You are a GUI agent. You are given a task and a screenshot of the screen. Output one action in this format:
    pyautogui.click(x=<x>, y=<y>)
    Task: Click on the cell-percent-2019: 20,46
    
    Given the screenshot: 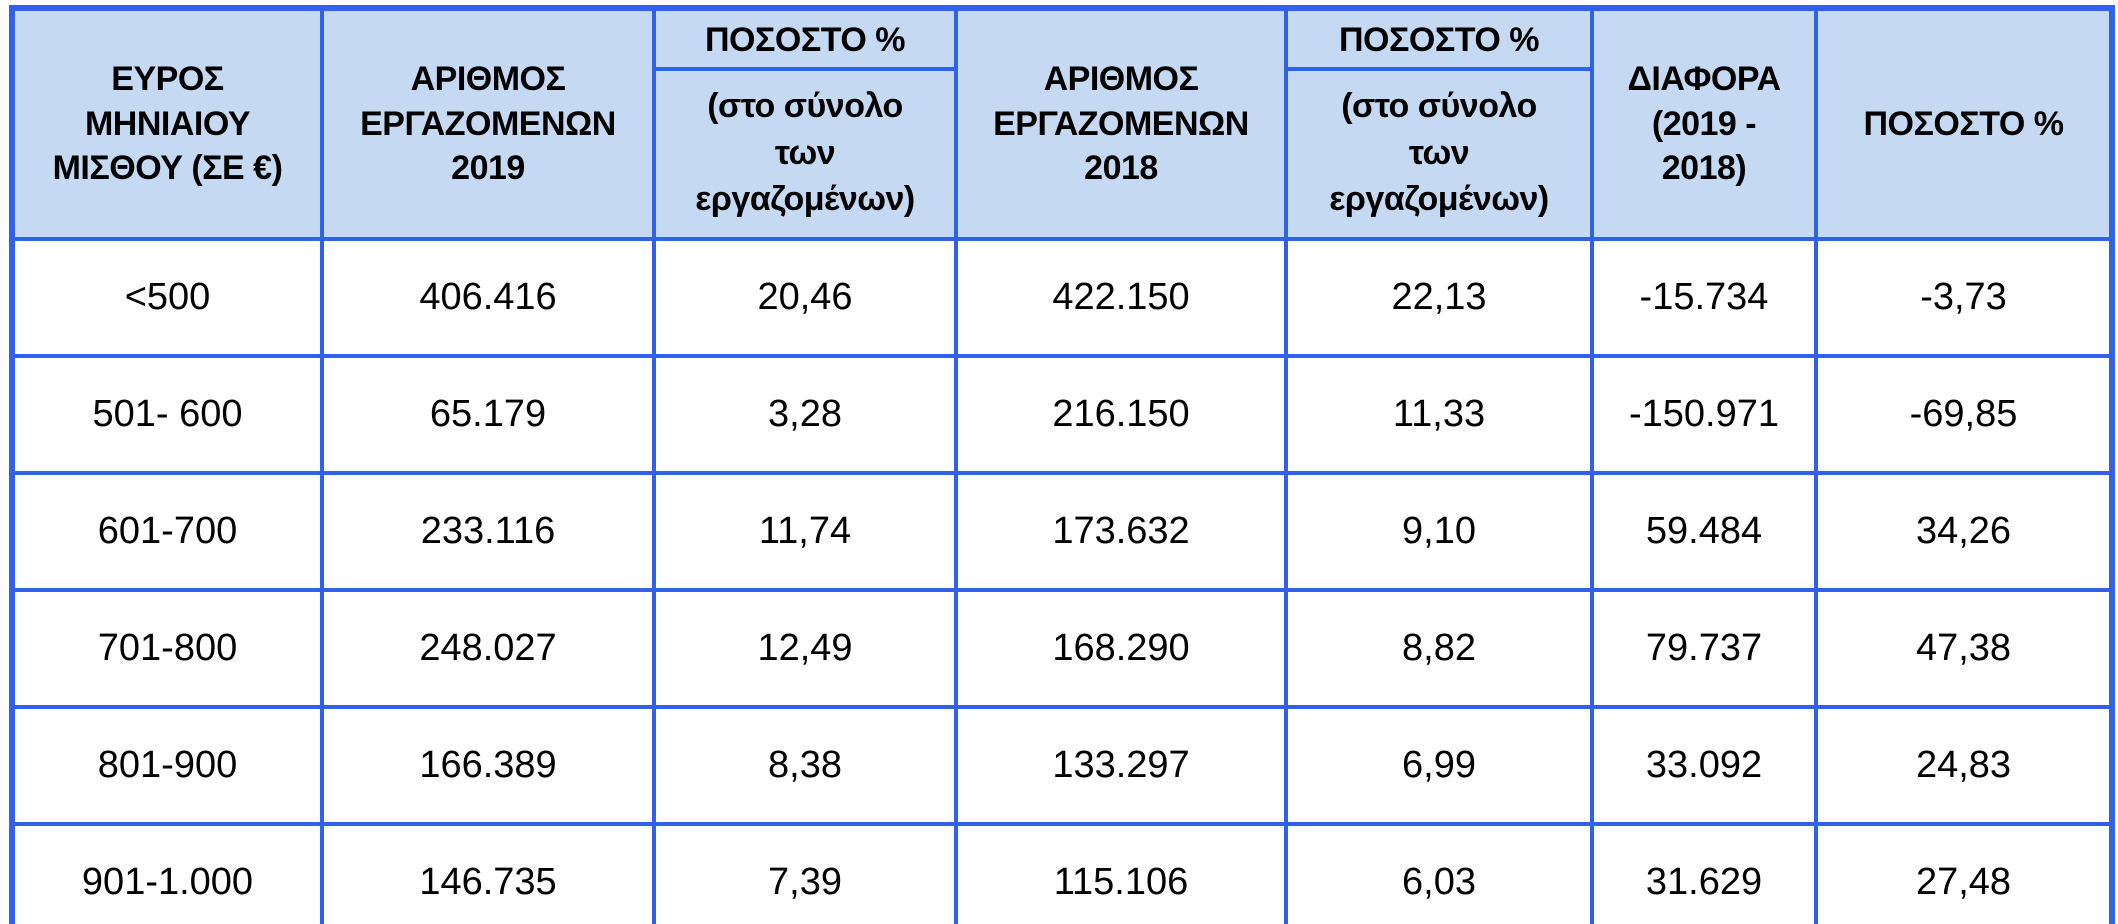 What is the action you would take?
    pyautogui.click(x=805, y=297)
    